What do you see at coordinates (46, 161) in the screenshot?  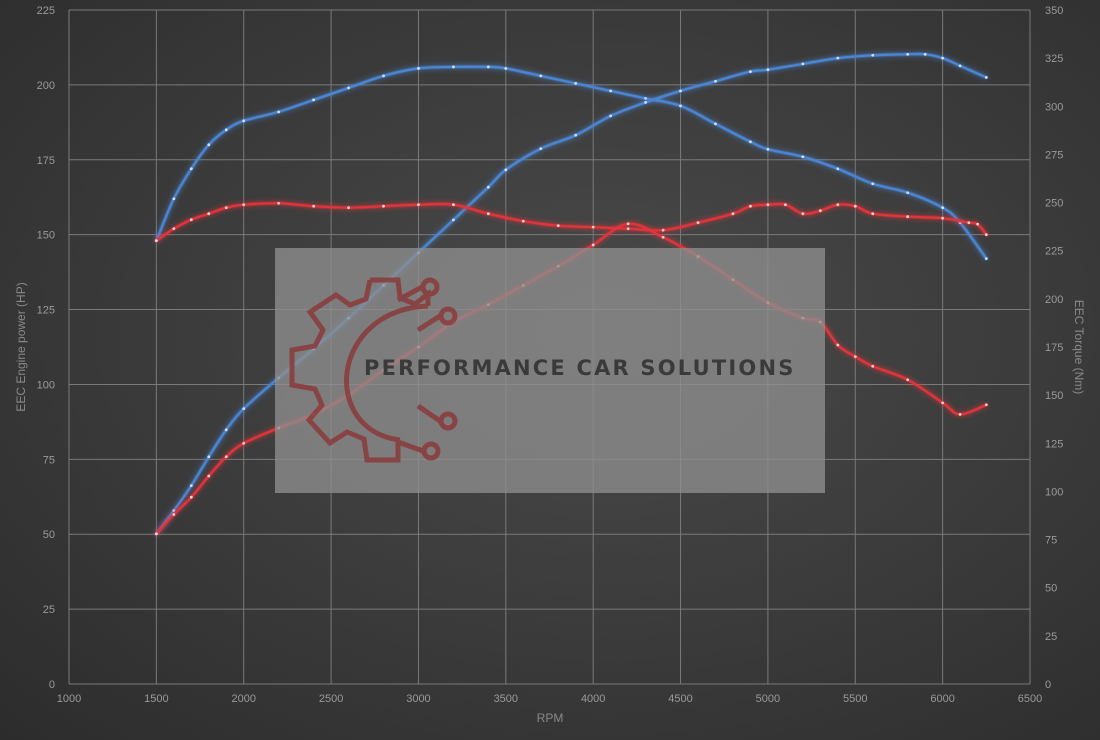 I see `y-left-tick-label: 175` at bounding box center [46, 161].